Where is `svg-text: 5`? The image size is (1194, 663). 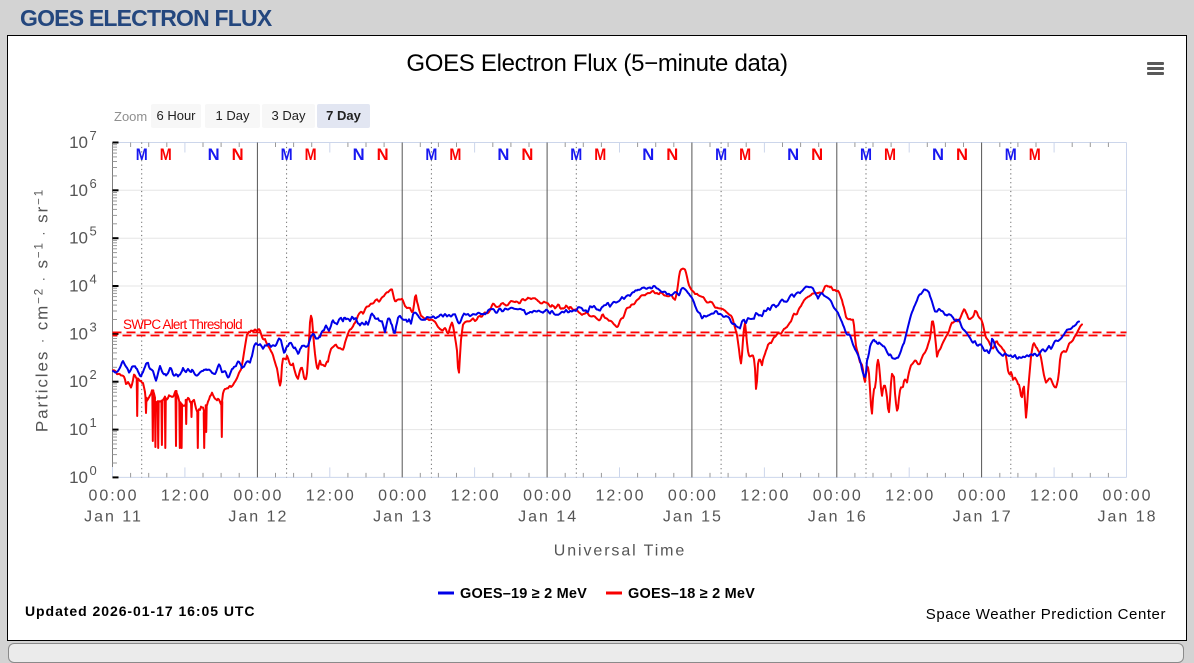
svg-text: 5 is located at coordinates (93, 231).